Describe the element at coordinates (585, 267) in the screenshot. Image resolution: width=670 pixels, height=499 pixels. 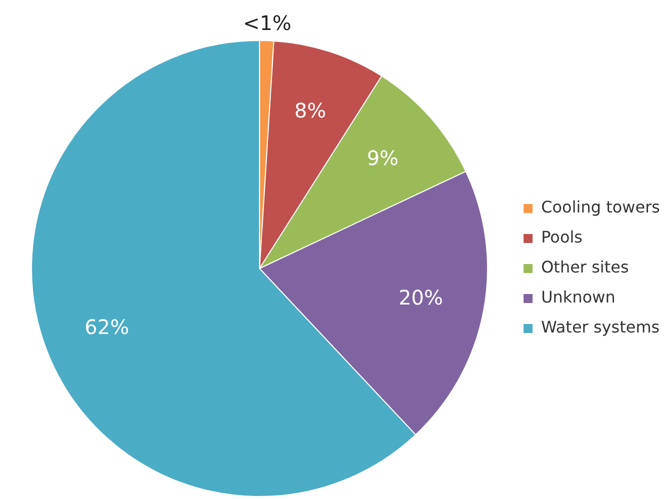
I see `legend-label: Other sites` at that location.